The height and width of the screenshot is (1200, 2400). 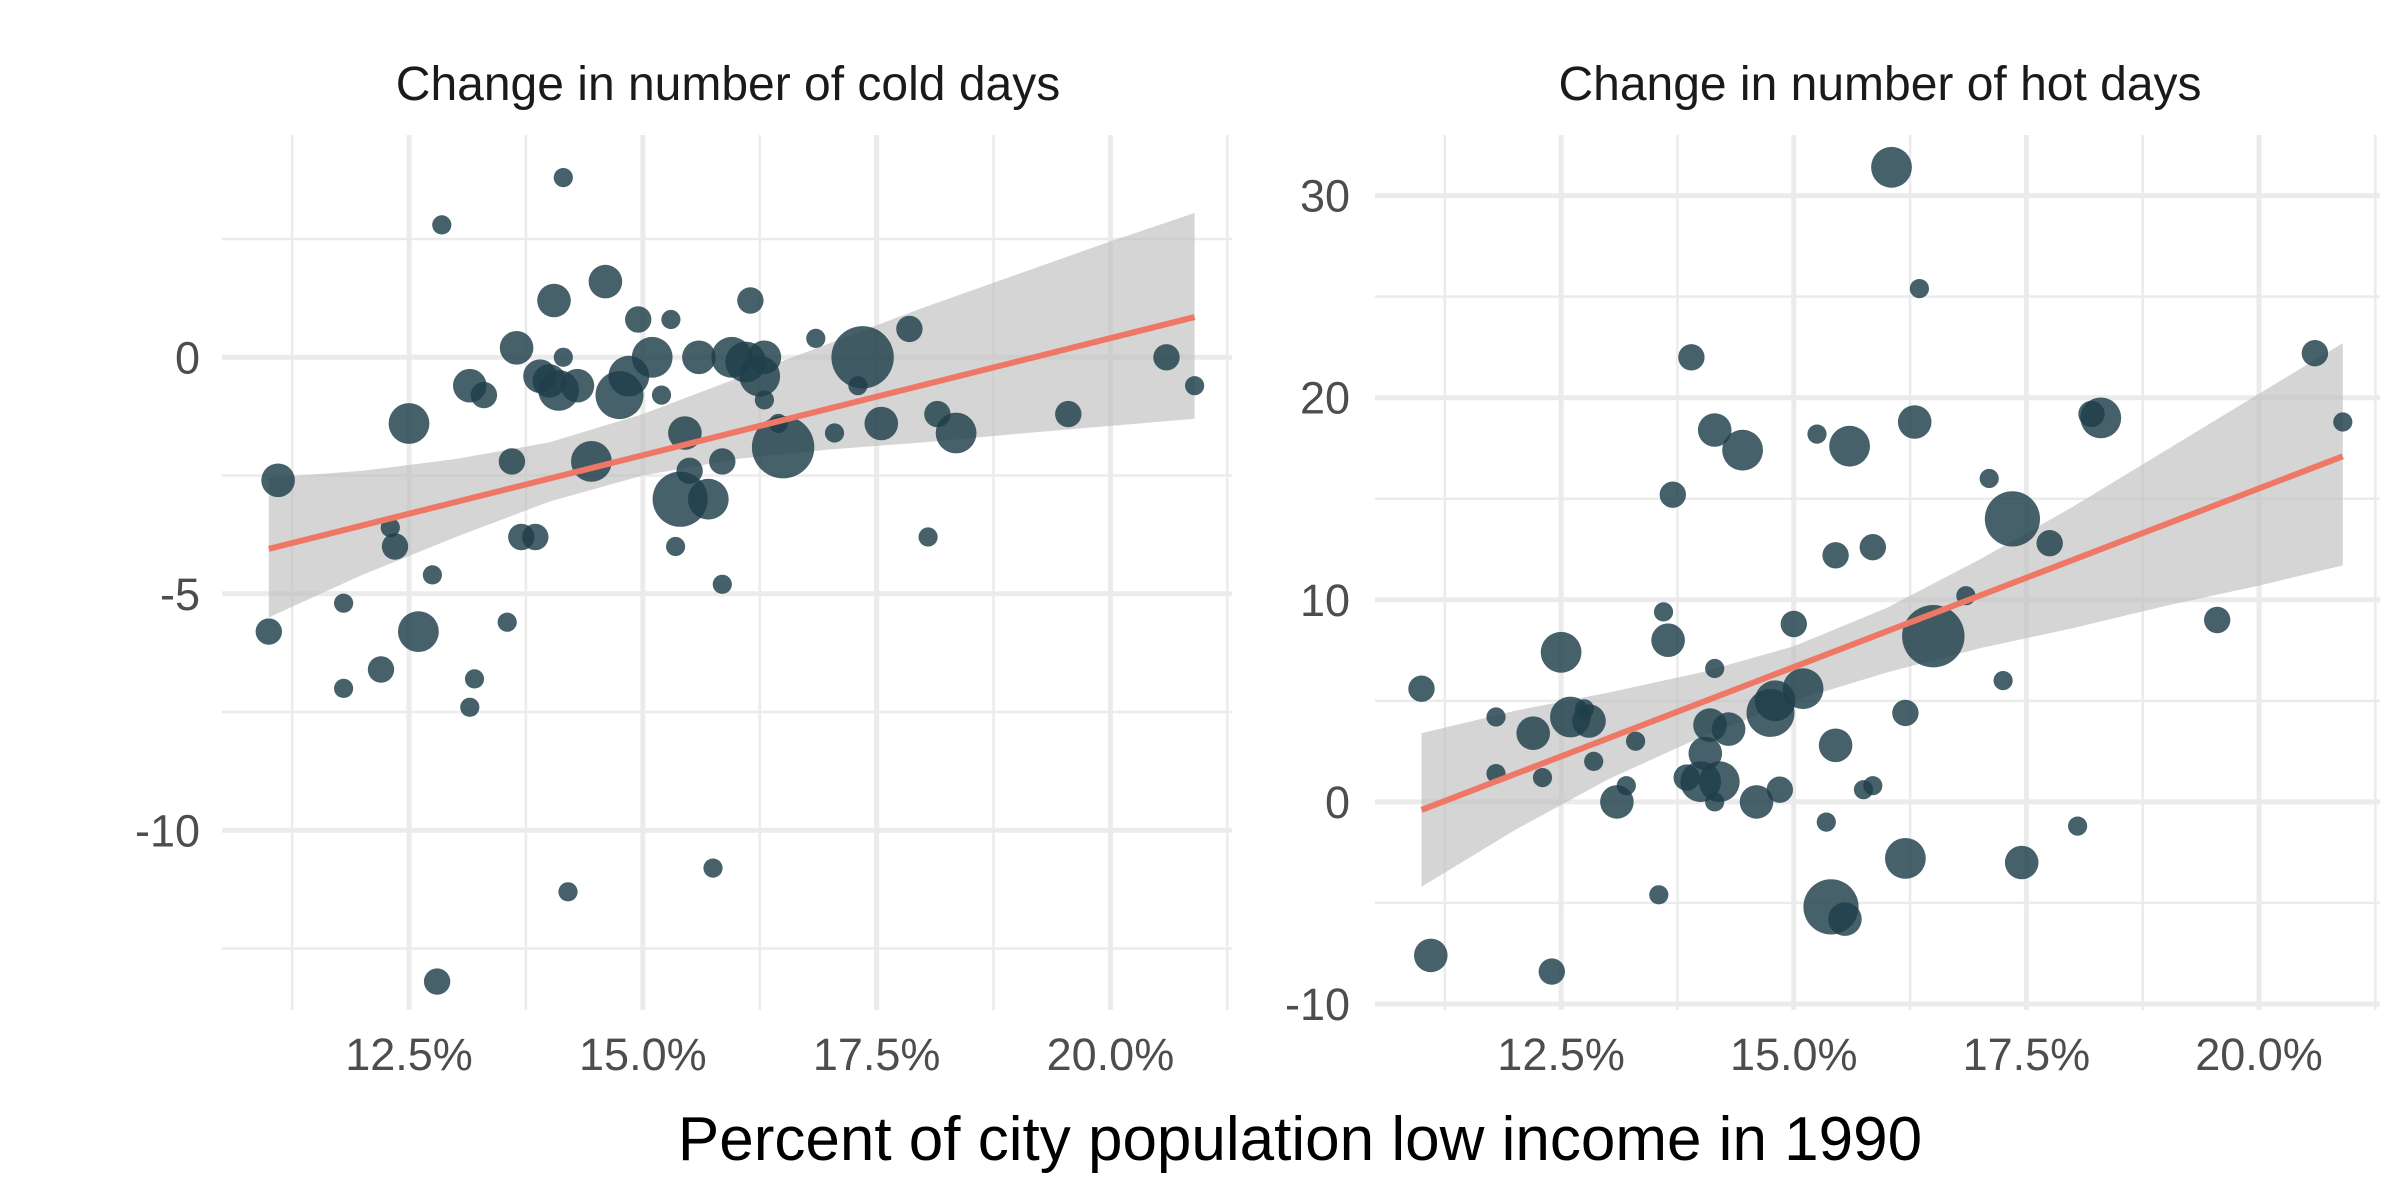 I want to click on y-tick-label: -5, so click(x=180, y=594).